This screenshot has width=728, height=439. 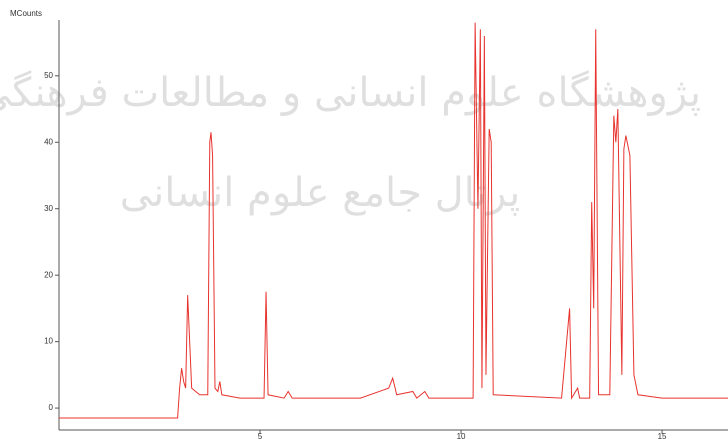 I want to click on y-tick-label: 20, so click(x=48, y=274).